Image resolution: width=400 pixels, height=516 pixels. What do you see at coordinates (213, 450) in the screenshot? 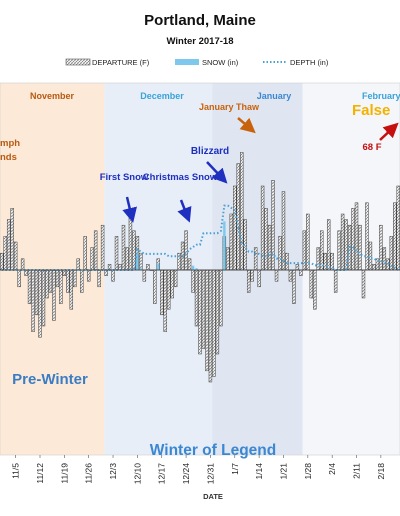
I see `period-label-winter-of-legend: Winter of Legend` at bounding box center [213, 450].